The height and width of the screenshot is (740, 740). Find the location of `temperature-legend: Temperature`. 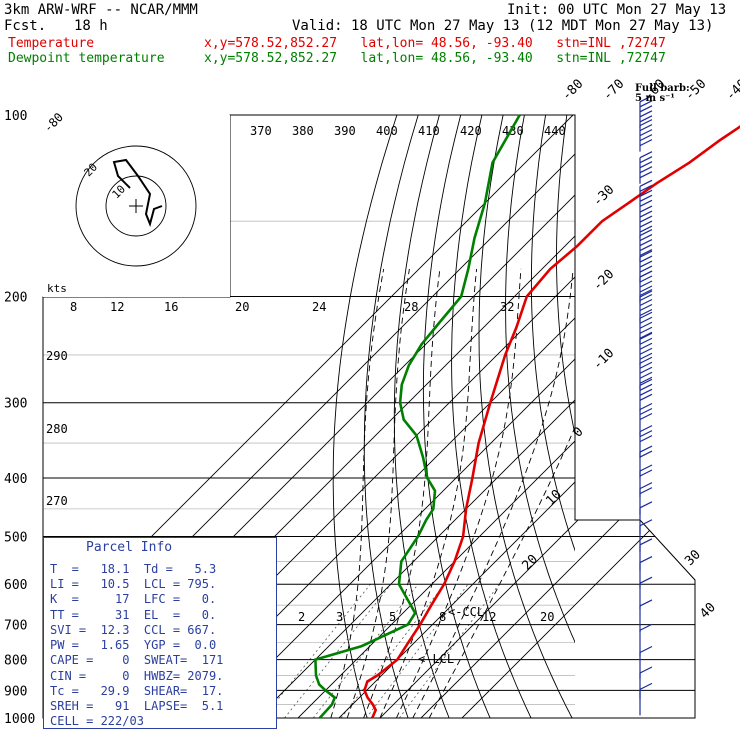

temperature-legend: Temperature is located at coordinates (51, 43).